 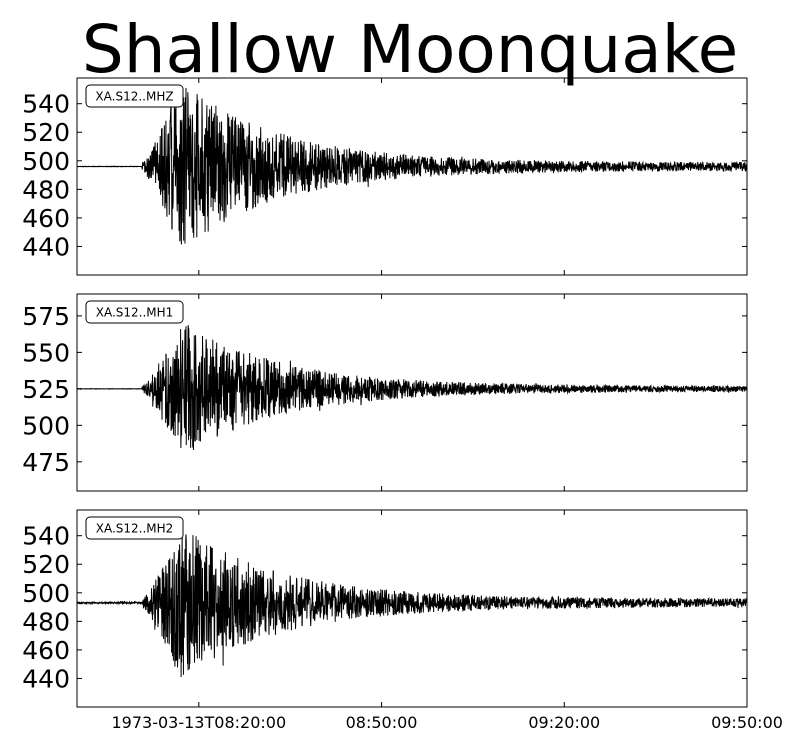 I want to click on station-label-text: XA.S12..MH1, so click(x=135, y=313).